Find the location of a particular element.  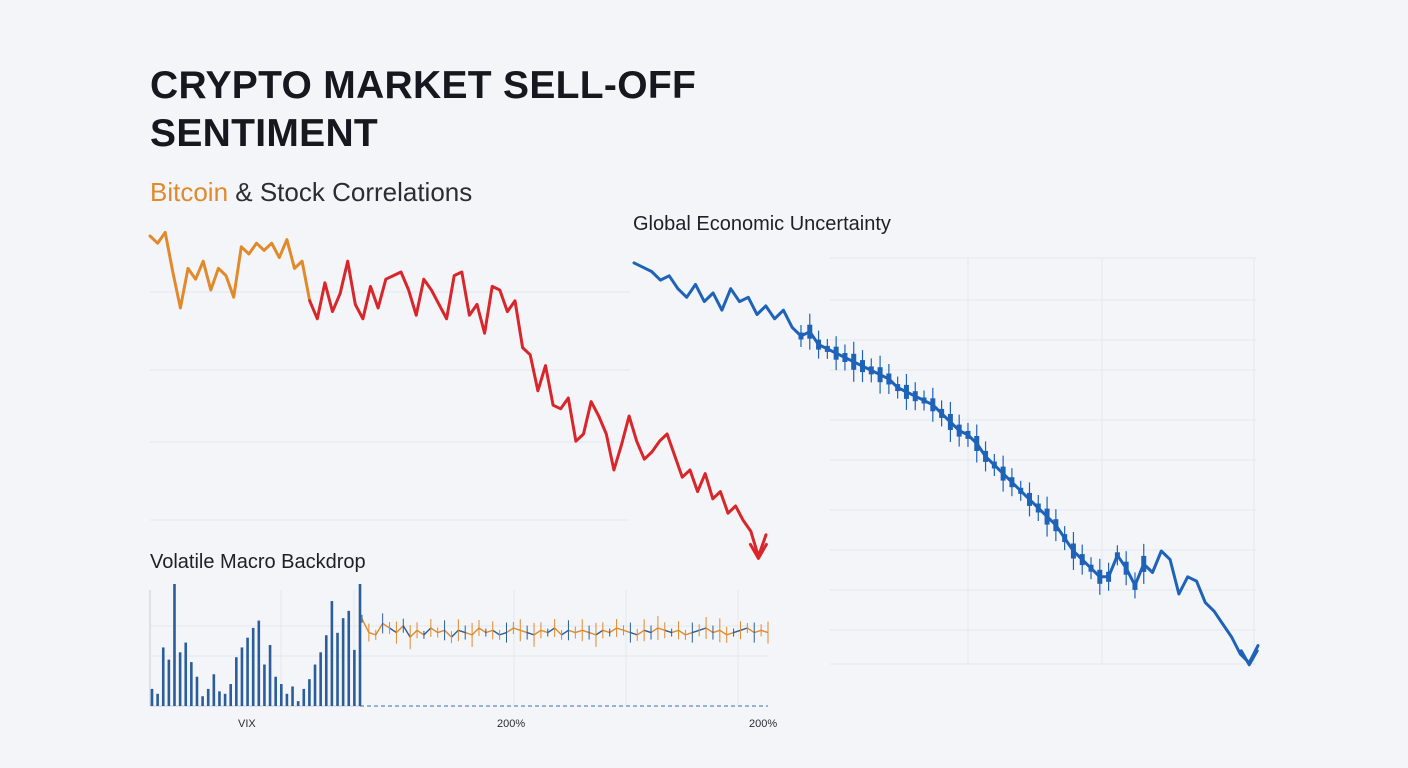

volatility-tick-1: 200% is located at coordinates (511, 724).